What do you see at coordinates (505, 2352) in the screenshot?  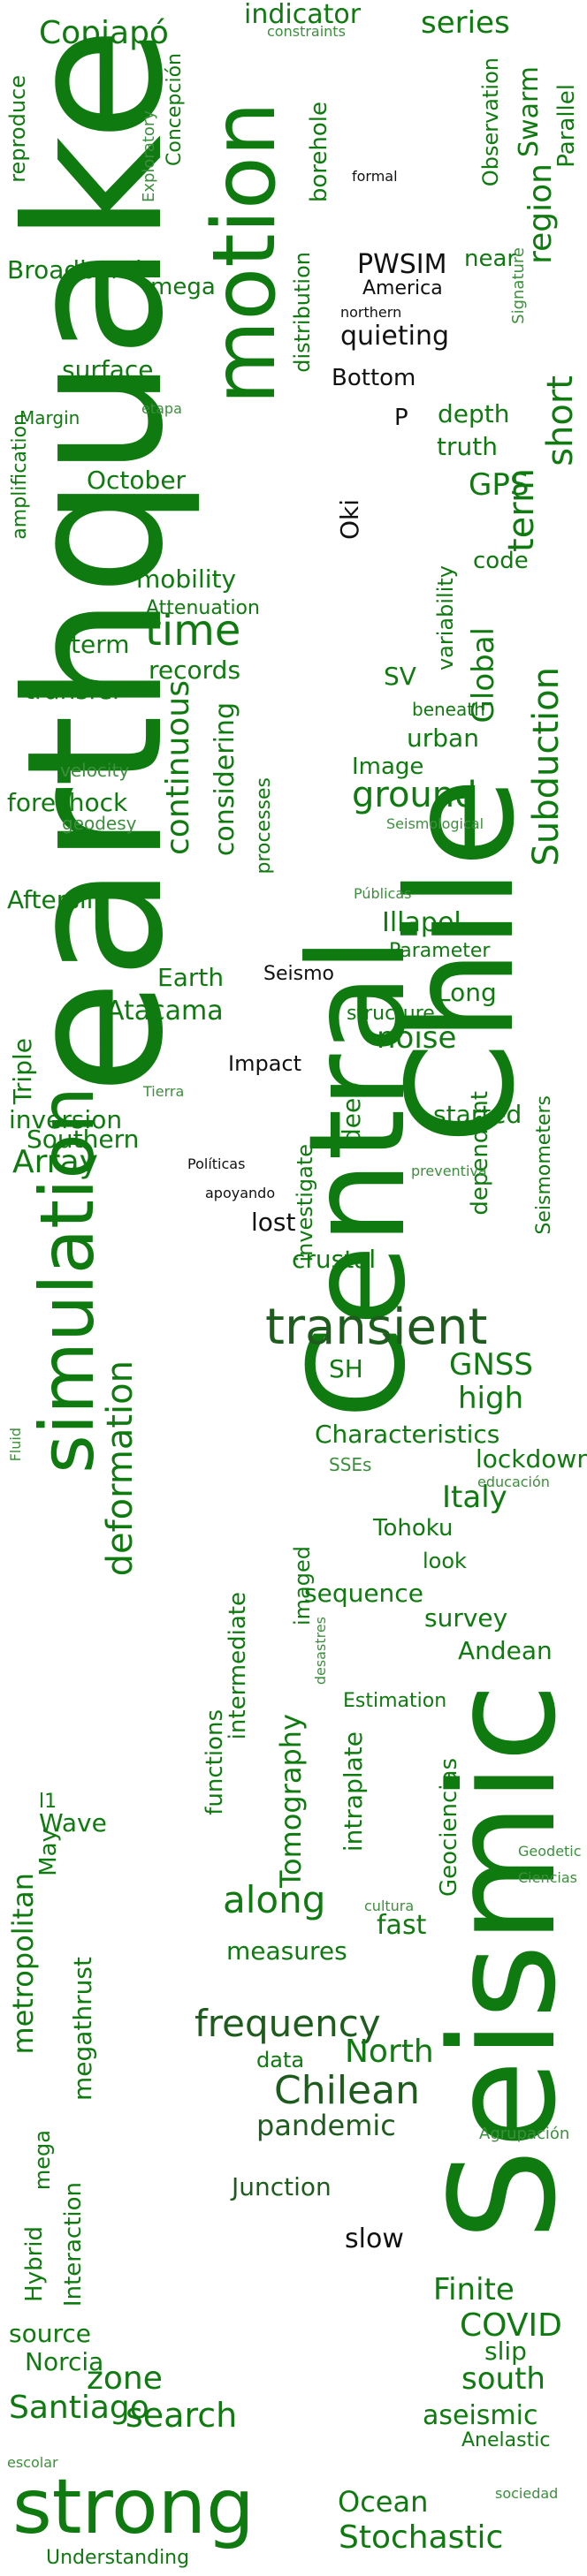 I see `word-w143: slip` at bounding box center [505, 2352].